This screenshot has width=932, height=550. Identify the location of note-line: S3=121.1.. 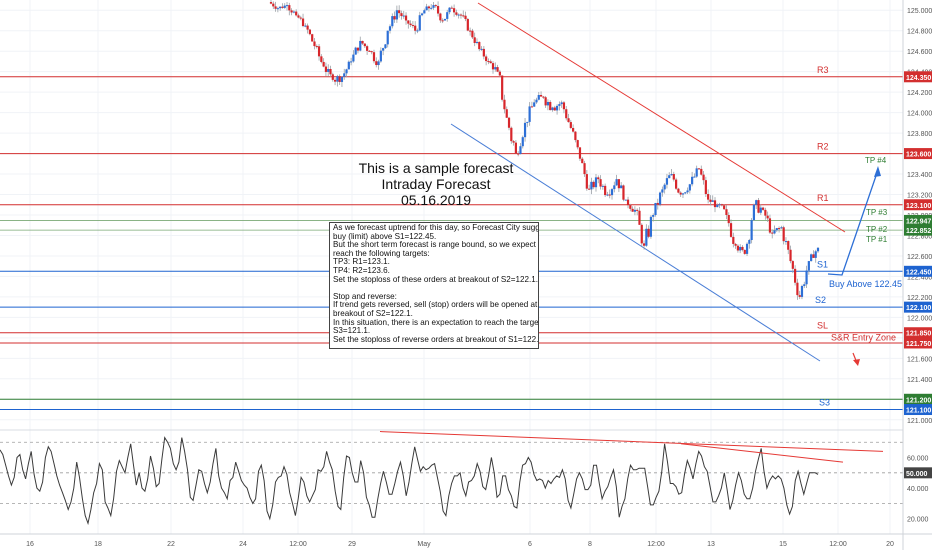
(352, 331).